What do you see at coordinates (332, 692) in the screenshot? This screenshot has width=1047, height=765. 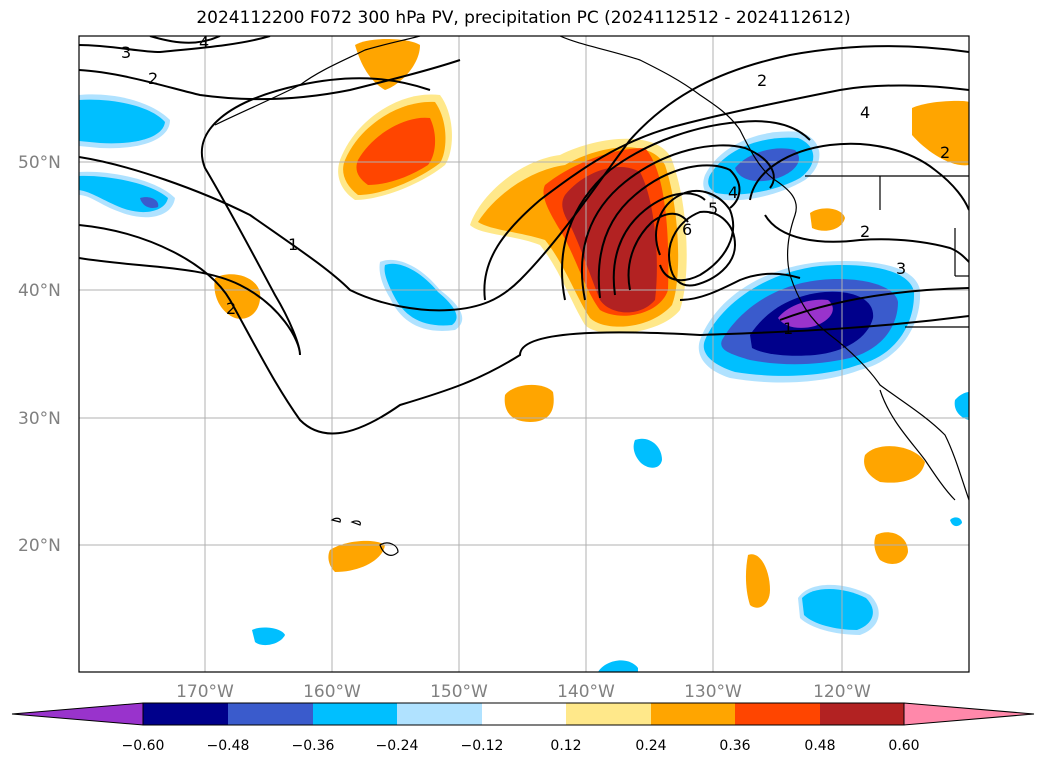 I see `lon-label: 160°W` at bounding box center [332, 692].